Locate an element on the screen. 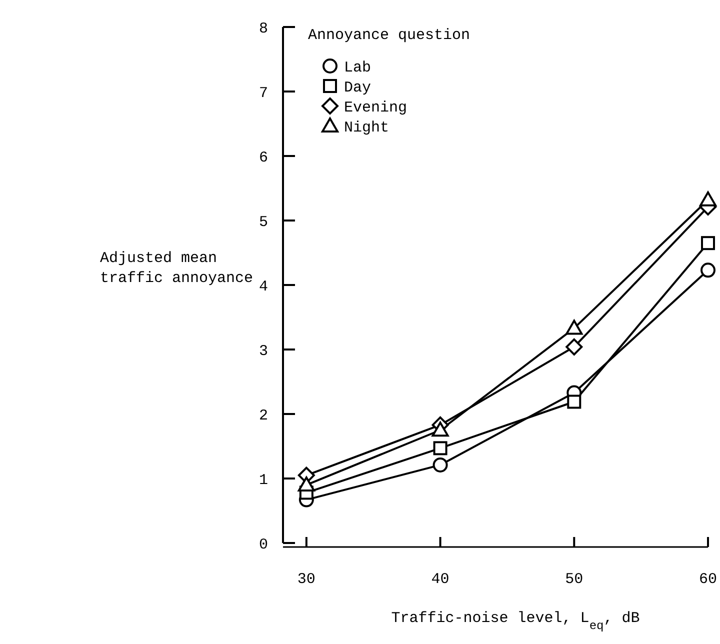 Image resolution: width=720 pixels, height=644 pixels. legend-label: Evening is located at coordinates (376, 107).